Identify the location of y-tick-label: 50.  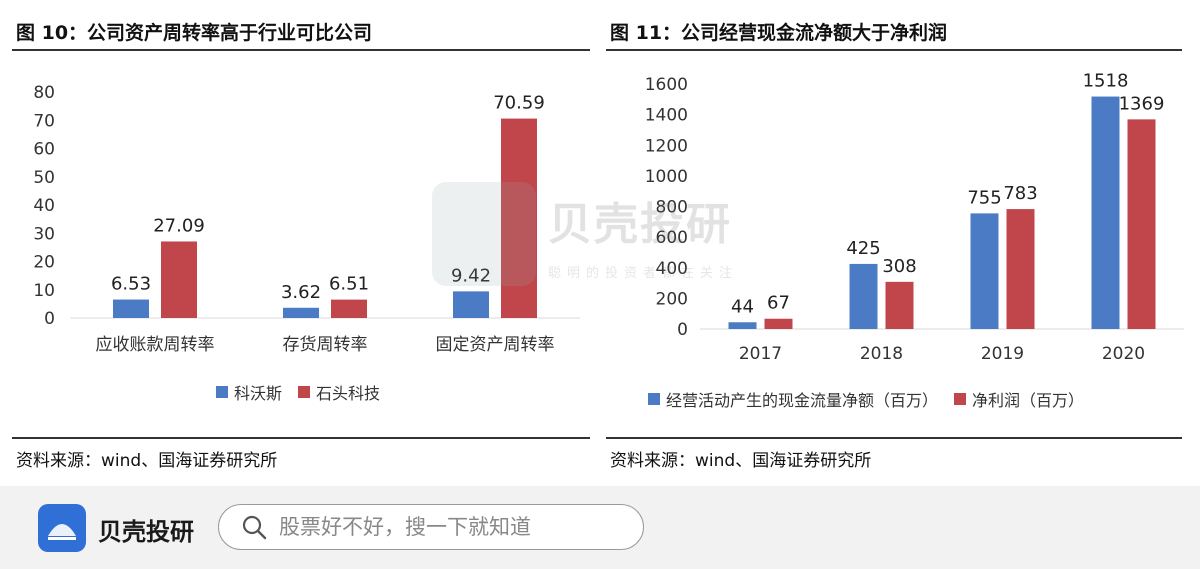
(44, 178).